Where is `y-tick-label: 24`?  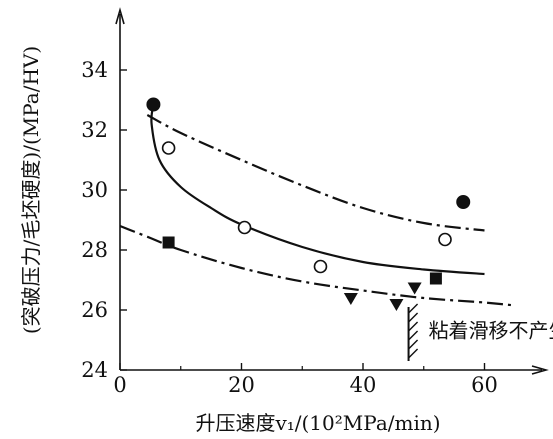
y-tick-label: 24 is located at coordinates (94, 370).